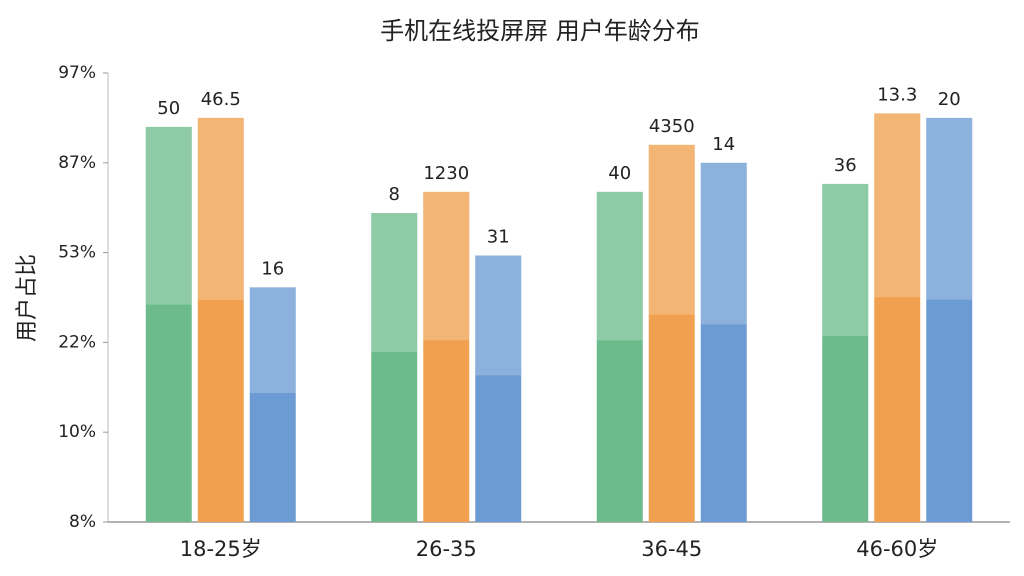  What do you see at coordinates (77, 342) in the screenshot?
I see `y-tick-label: 22%` at bounding box center [77, 342].